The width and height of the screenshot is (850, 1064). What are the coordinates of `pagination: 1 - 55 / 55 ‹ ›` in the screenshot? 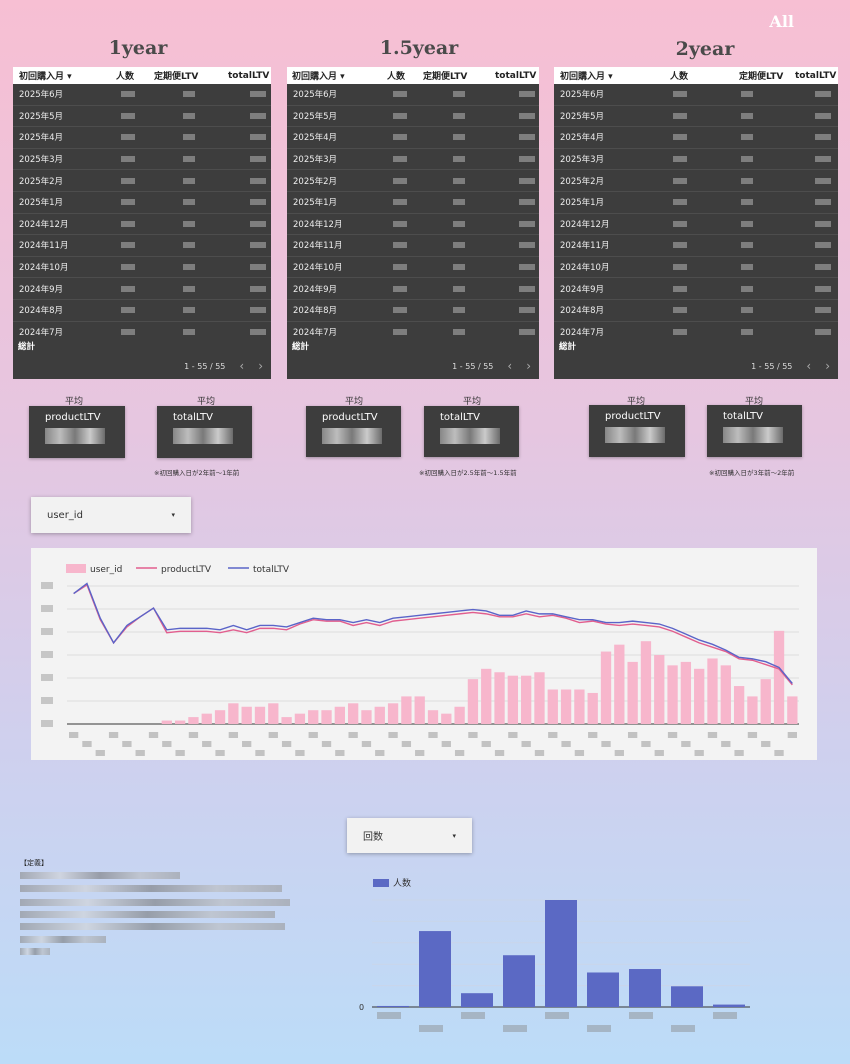 It's located at (790, 366).